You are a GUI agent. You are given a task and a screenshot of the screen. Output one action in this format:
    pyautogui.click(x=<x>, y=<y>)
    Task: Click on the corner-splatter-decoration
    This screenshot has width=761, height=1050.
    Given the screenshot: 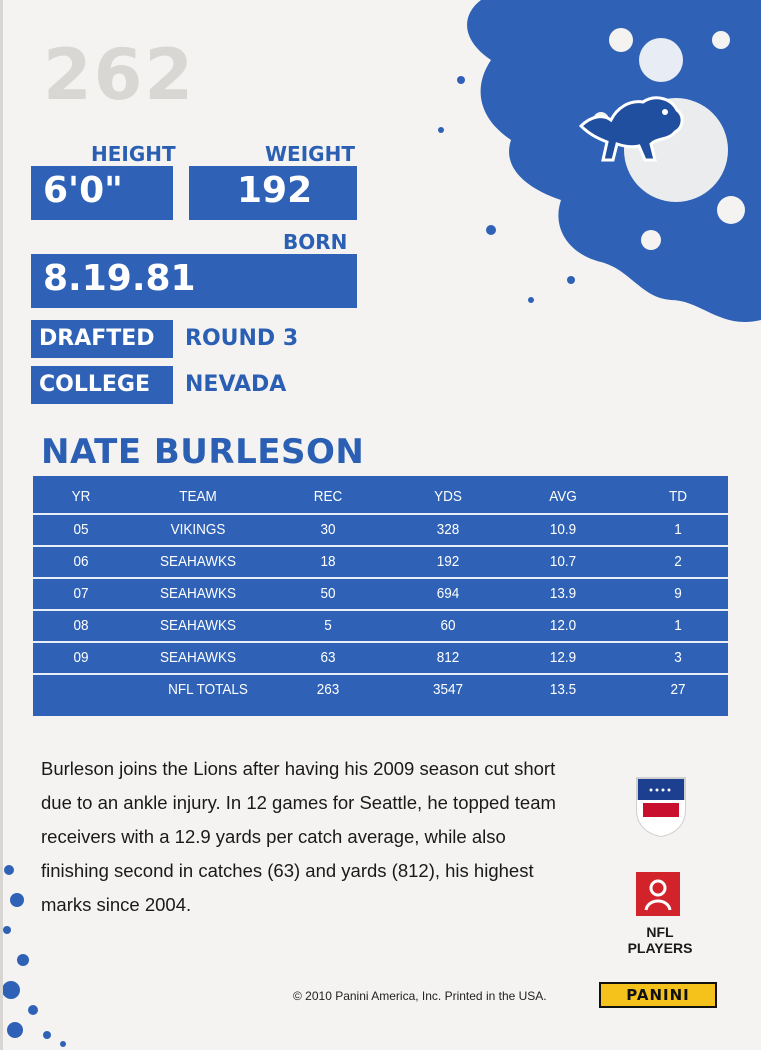 What is the action you would take?
    pyautogui.click(x=34, y=956)
    